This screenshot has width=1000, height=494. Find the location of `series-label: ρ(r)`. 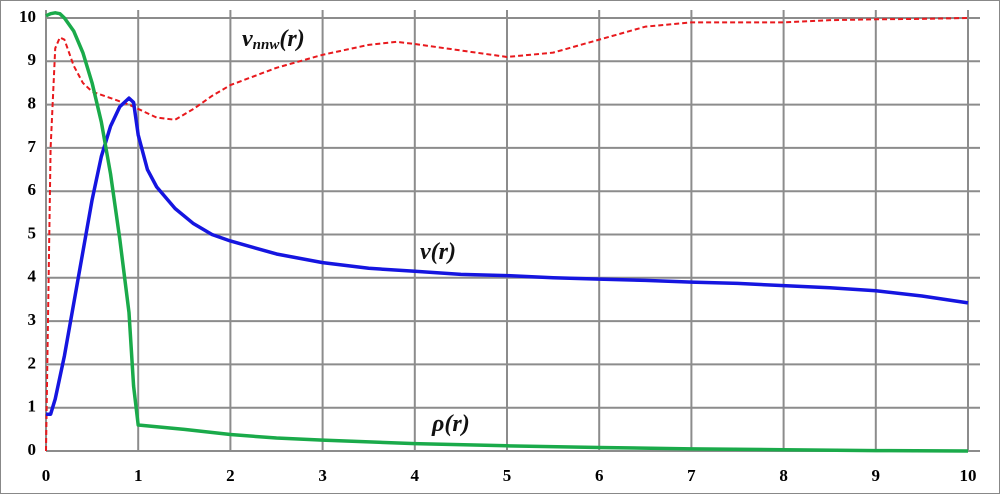

series-label: ρ(r) is located at coordinates (450, 424).